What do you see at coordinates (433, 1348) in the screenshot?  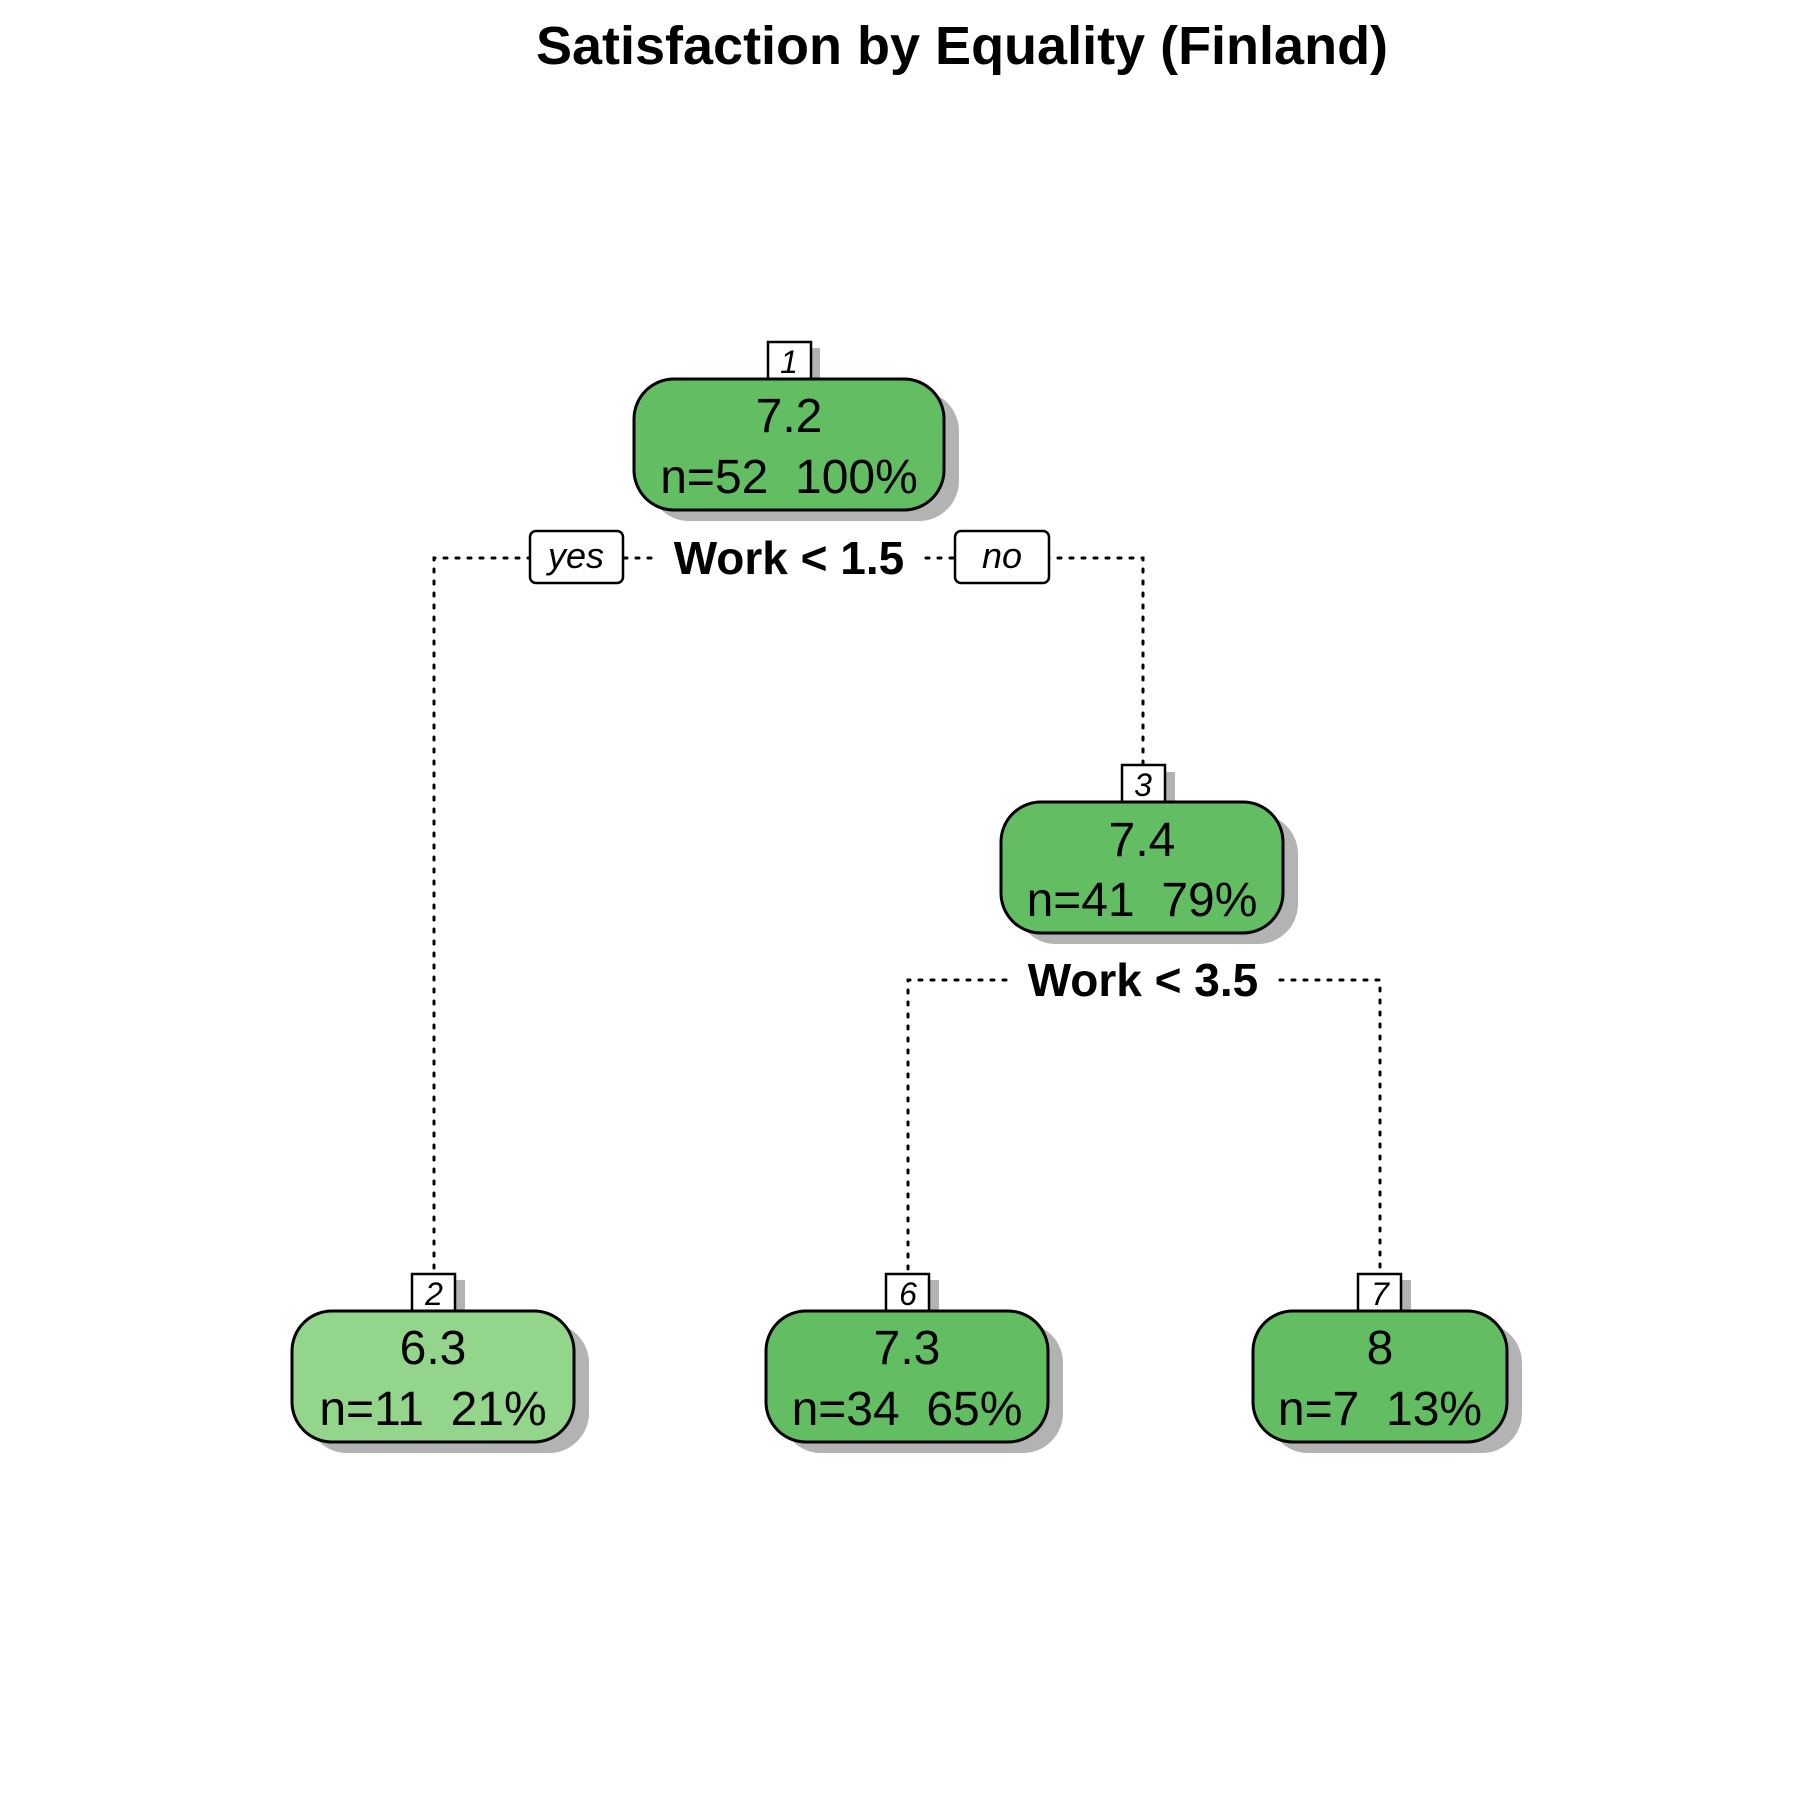 I see `node-value: 6.3` at bounding box center [433, 1348].